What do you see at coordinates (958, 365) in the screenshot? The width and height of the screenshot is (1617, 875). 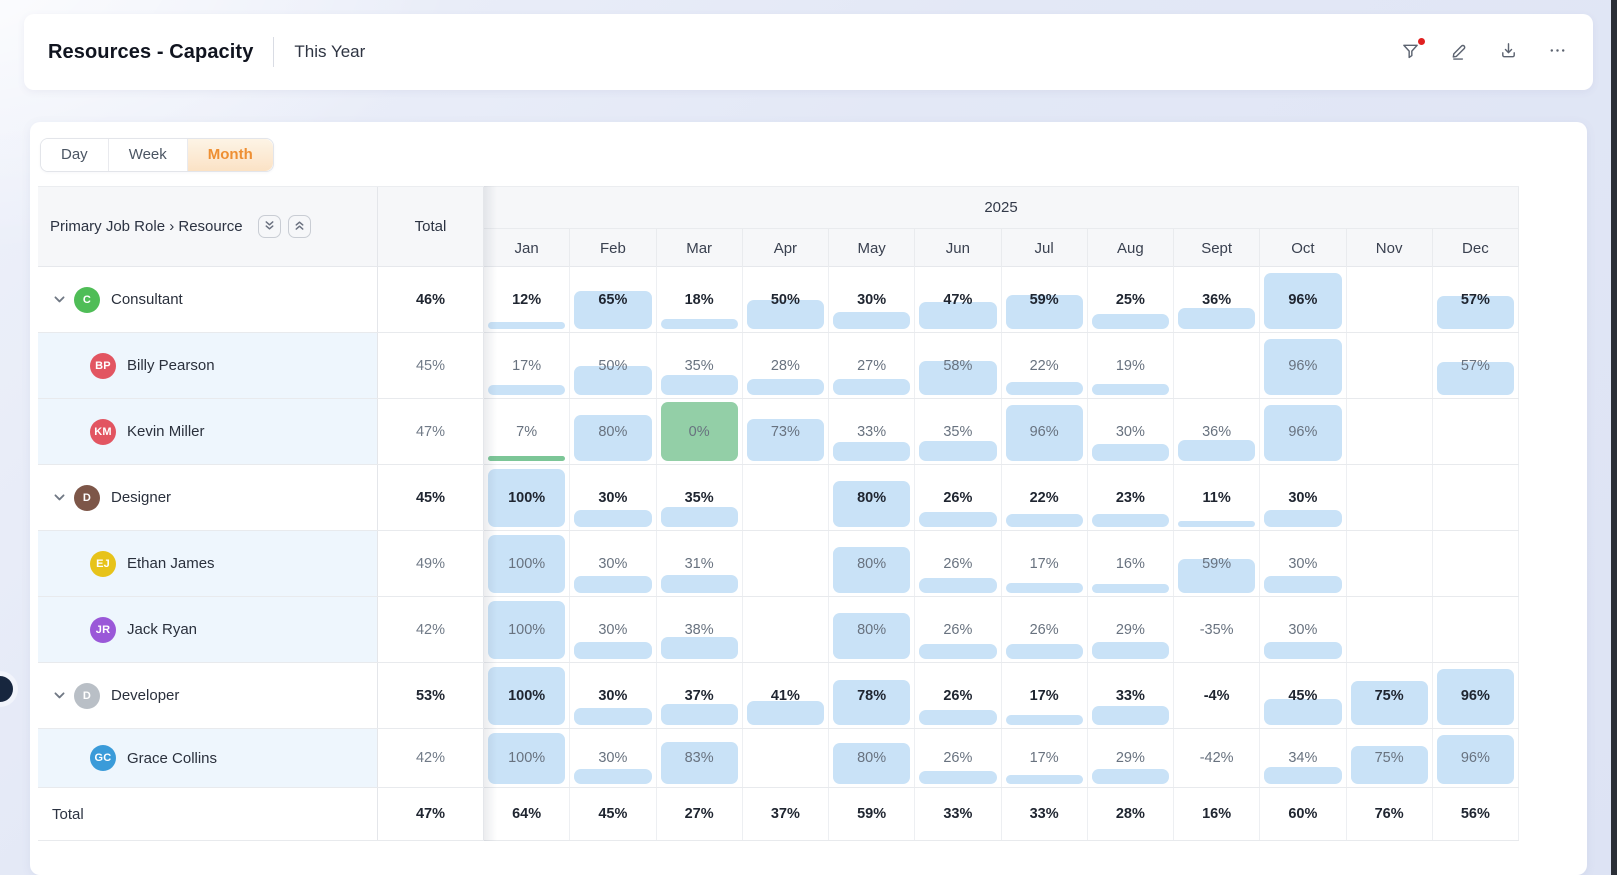 I see `capacity-cell-jun: 58%` at bounding box center [958, 365].